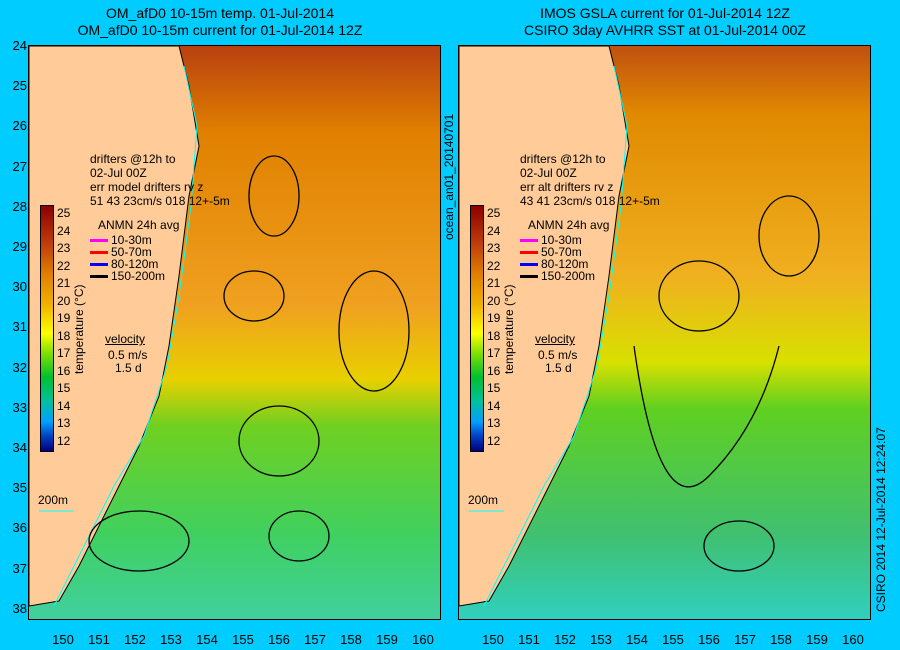 This screenshot has width=900, height=650. Describe the element at coordinates (19, 287) in the screenshot. I see `lat-label: 30` at that location.